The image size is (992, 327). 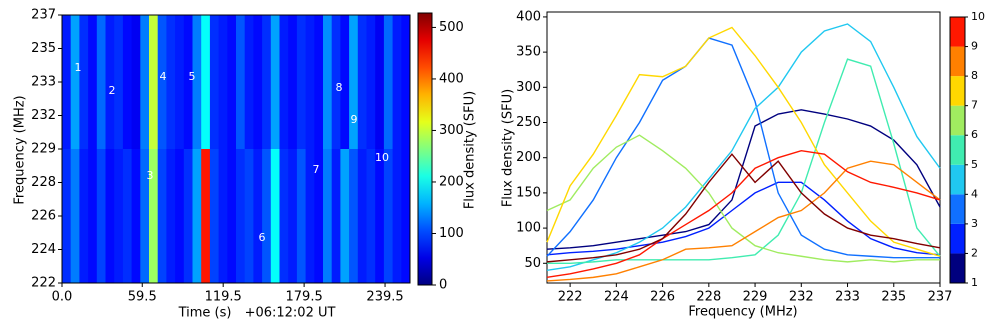 I want to click on y-tick-label: 222, so click(x=43, y=283).